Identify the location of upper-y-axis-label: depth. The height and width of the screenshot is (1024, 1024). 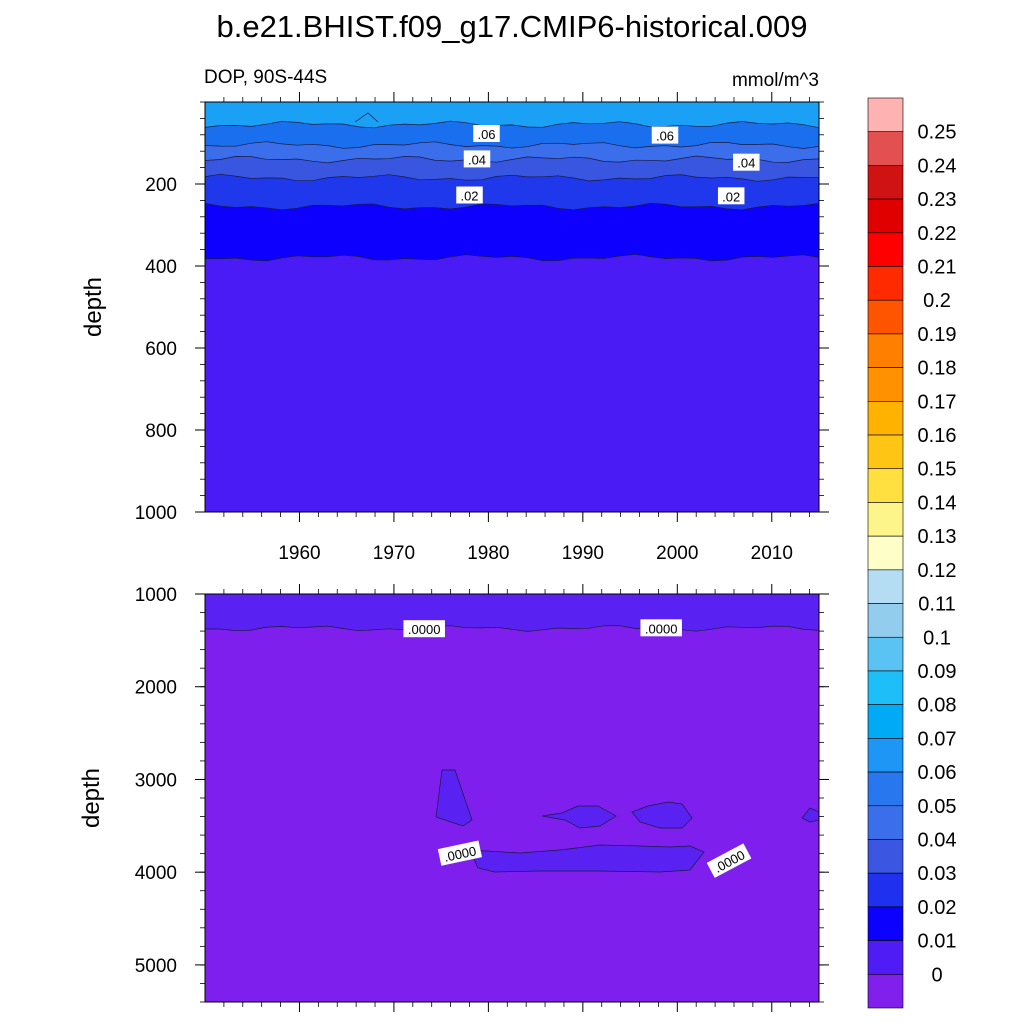
(93, 307).